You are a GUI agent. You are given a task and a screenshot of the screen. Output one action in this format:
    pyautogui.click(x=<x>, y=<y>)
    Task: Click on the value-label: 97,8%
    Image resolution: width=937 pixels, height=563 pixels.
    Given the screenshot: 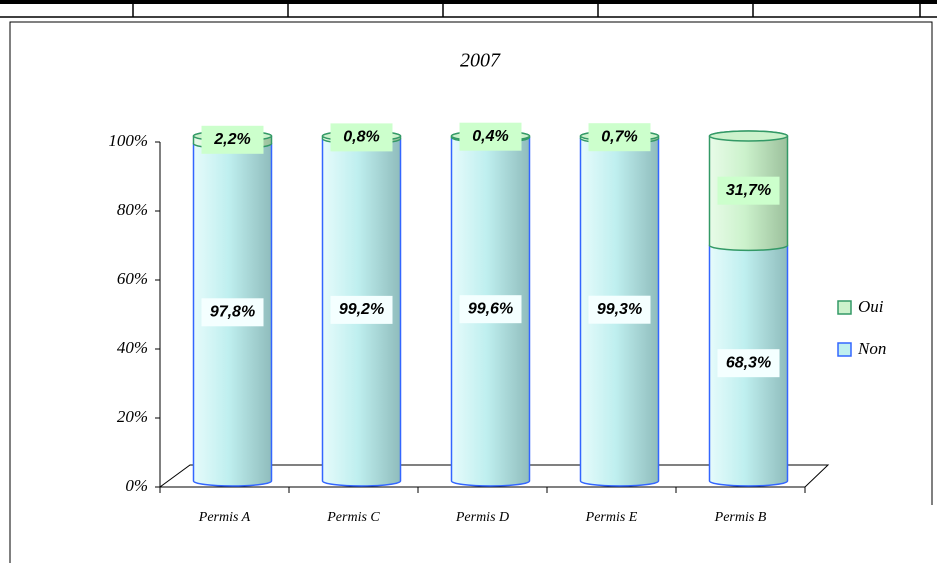 What is the action you would take?
    pyautogui.click(x=232, y=312)
    